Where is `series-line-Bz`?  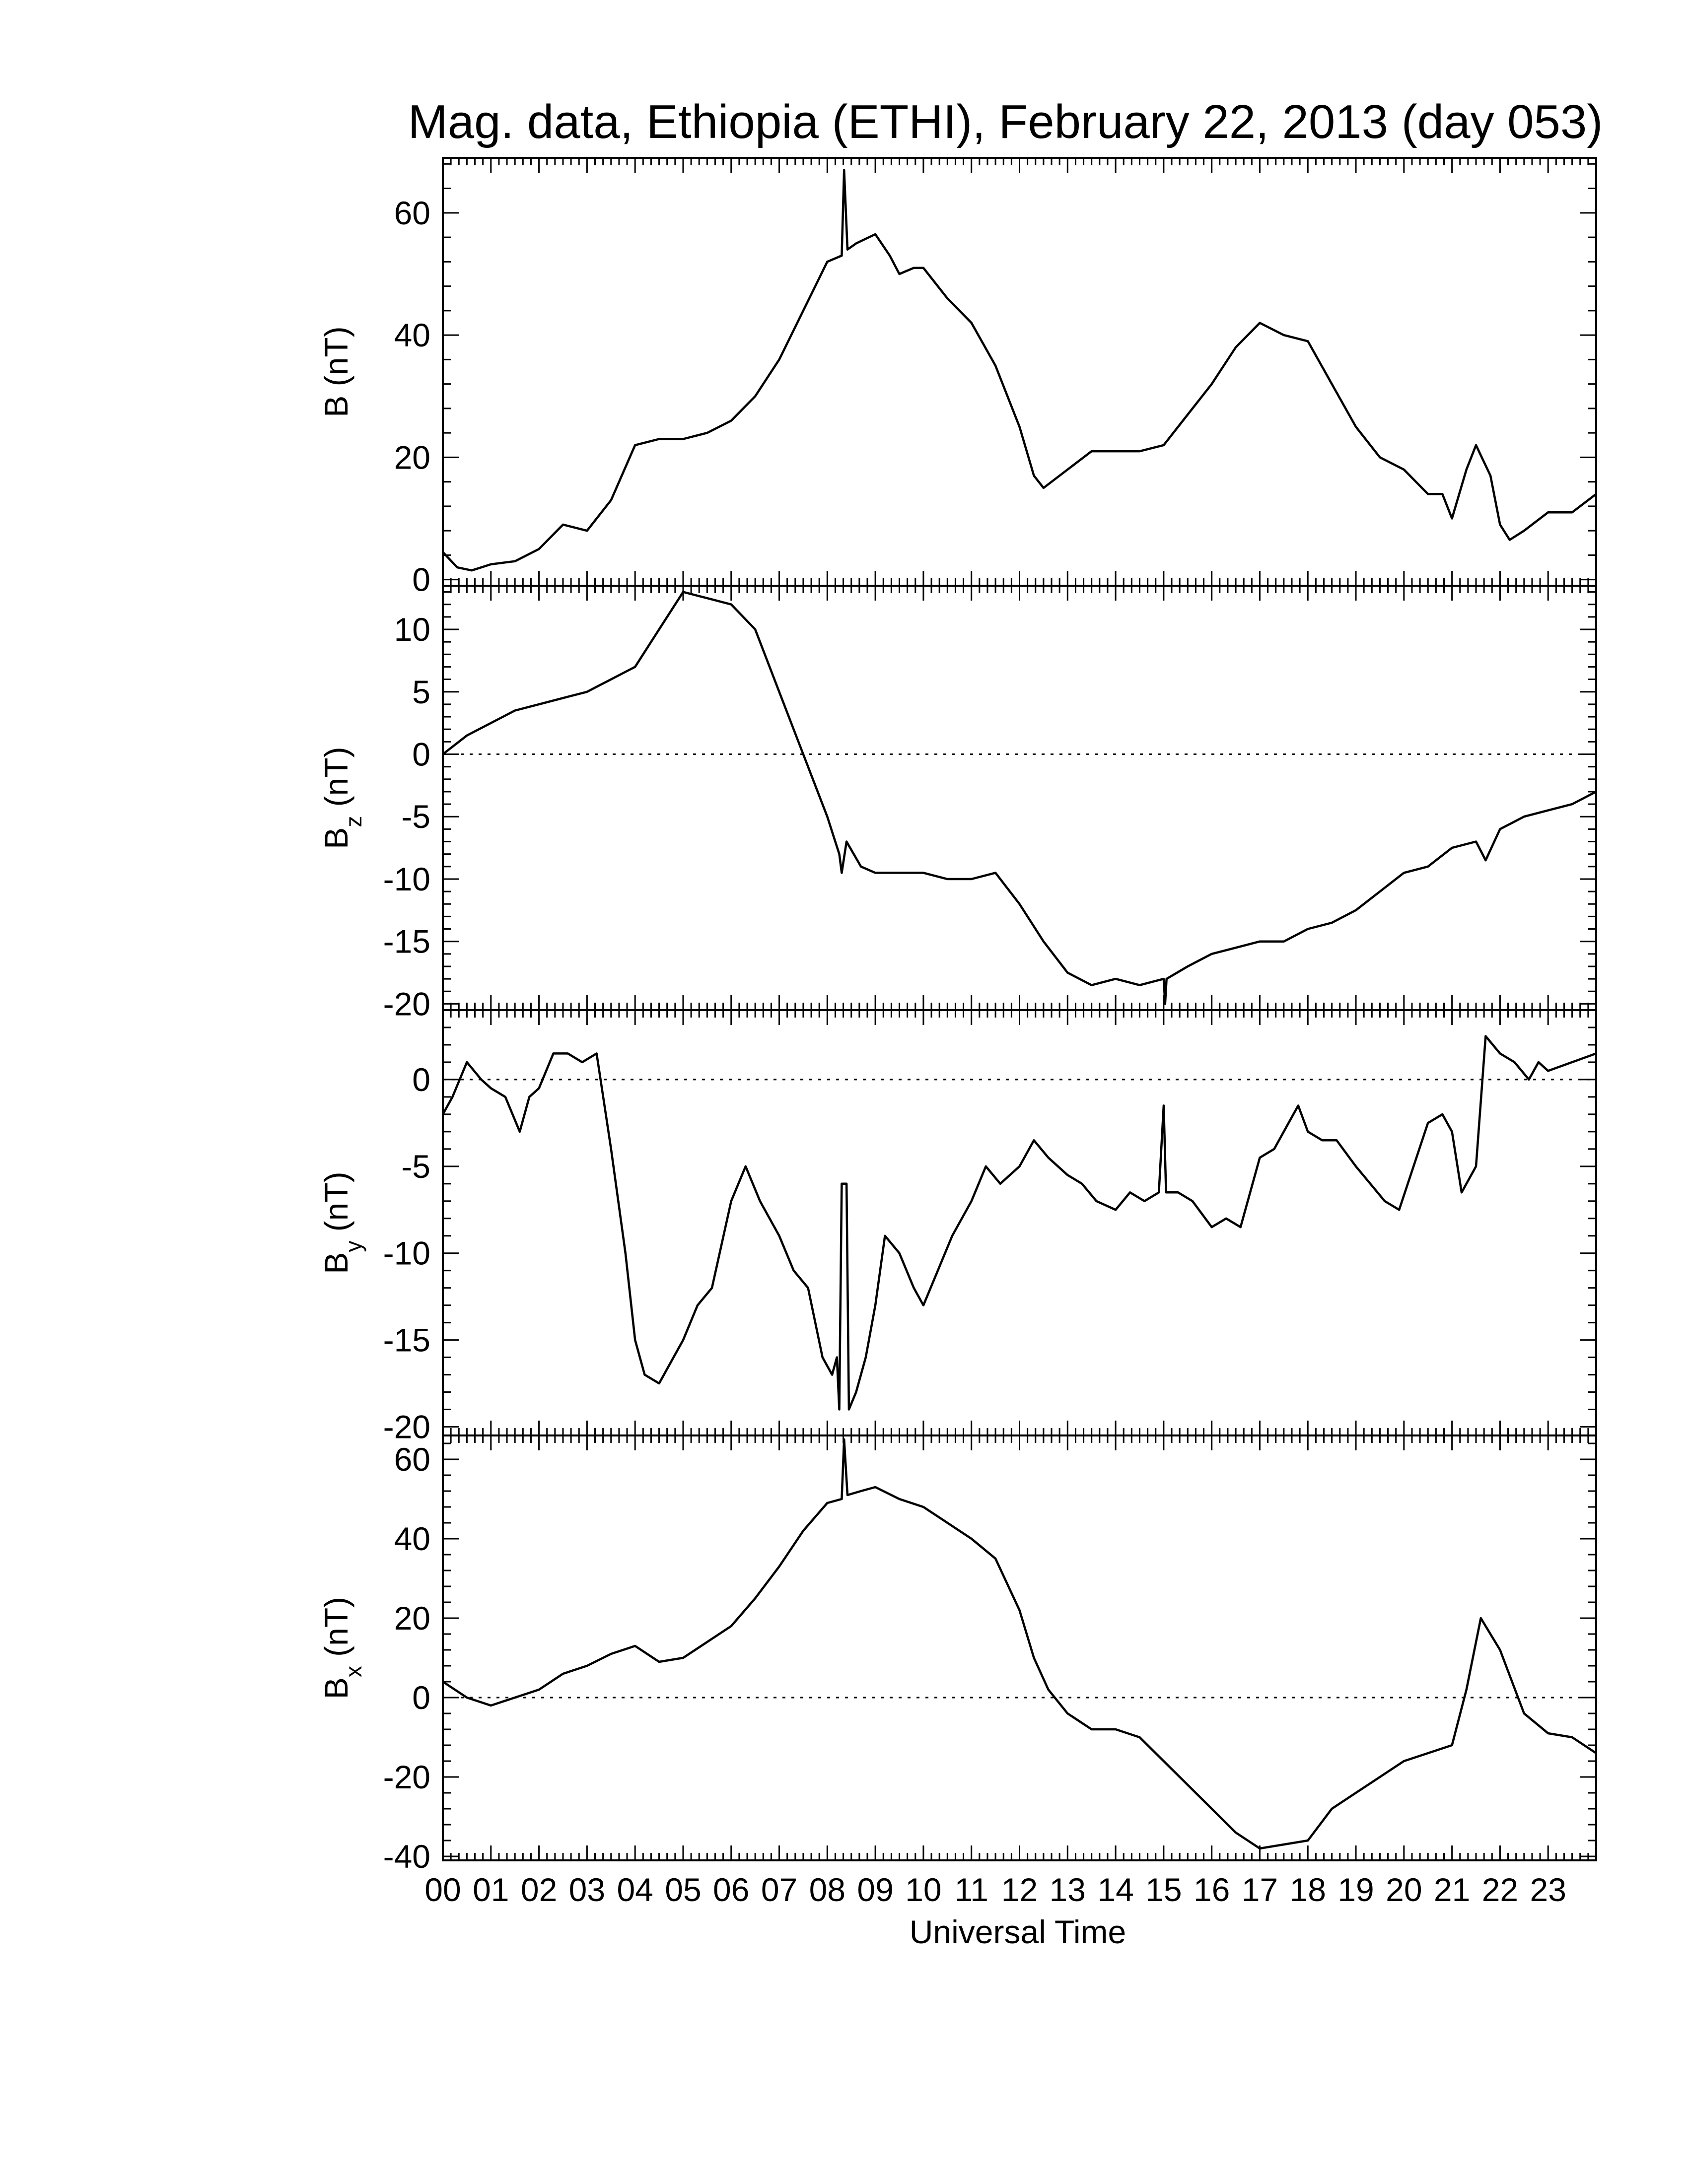
series-line-Bz is located at coordinates (1019, 798).